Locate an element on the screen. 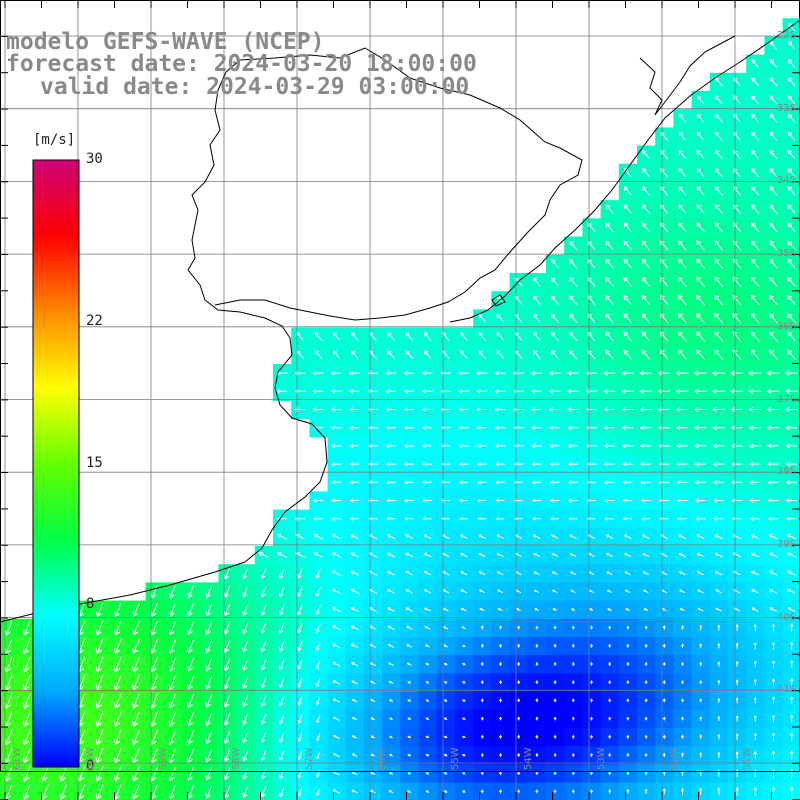 Image resolution: width=800 pixels, height=800 pixels. latitude-label: 32S is located at coordinates (786, 35).